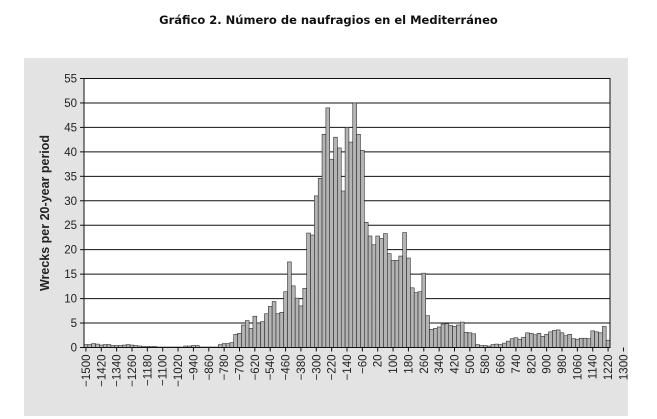 Image resolution: width=657 pixels, height=419 pixels. I want to click on x-tick-label: −940, so click(194, 368).